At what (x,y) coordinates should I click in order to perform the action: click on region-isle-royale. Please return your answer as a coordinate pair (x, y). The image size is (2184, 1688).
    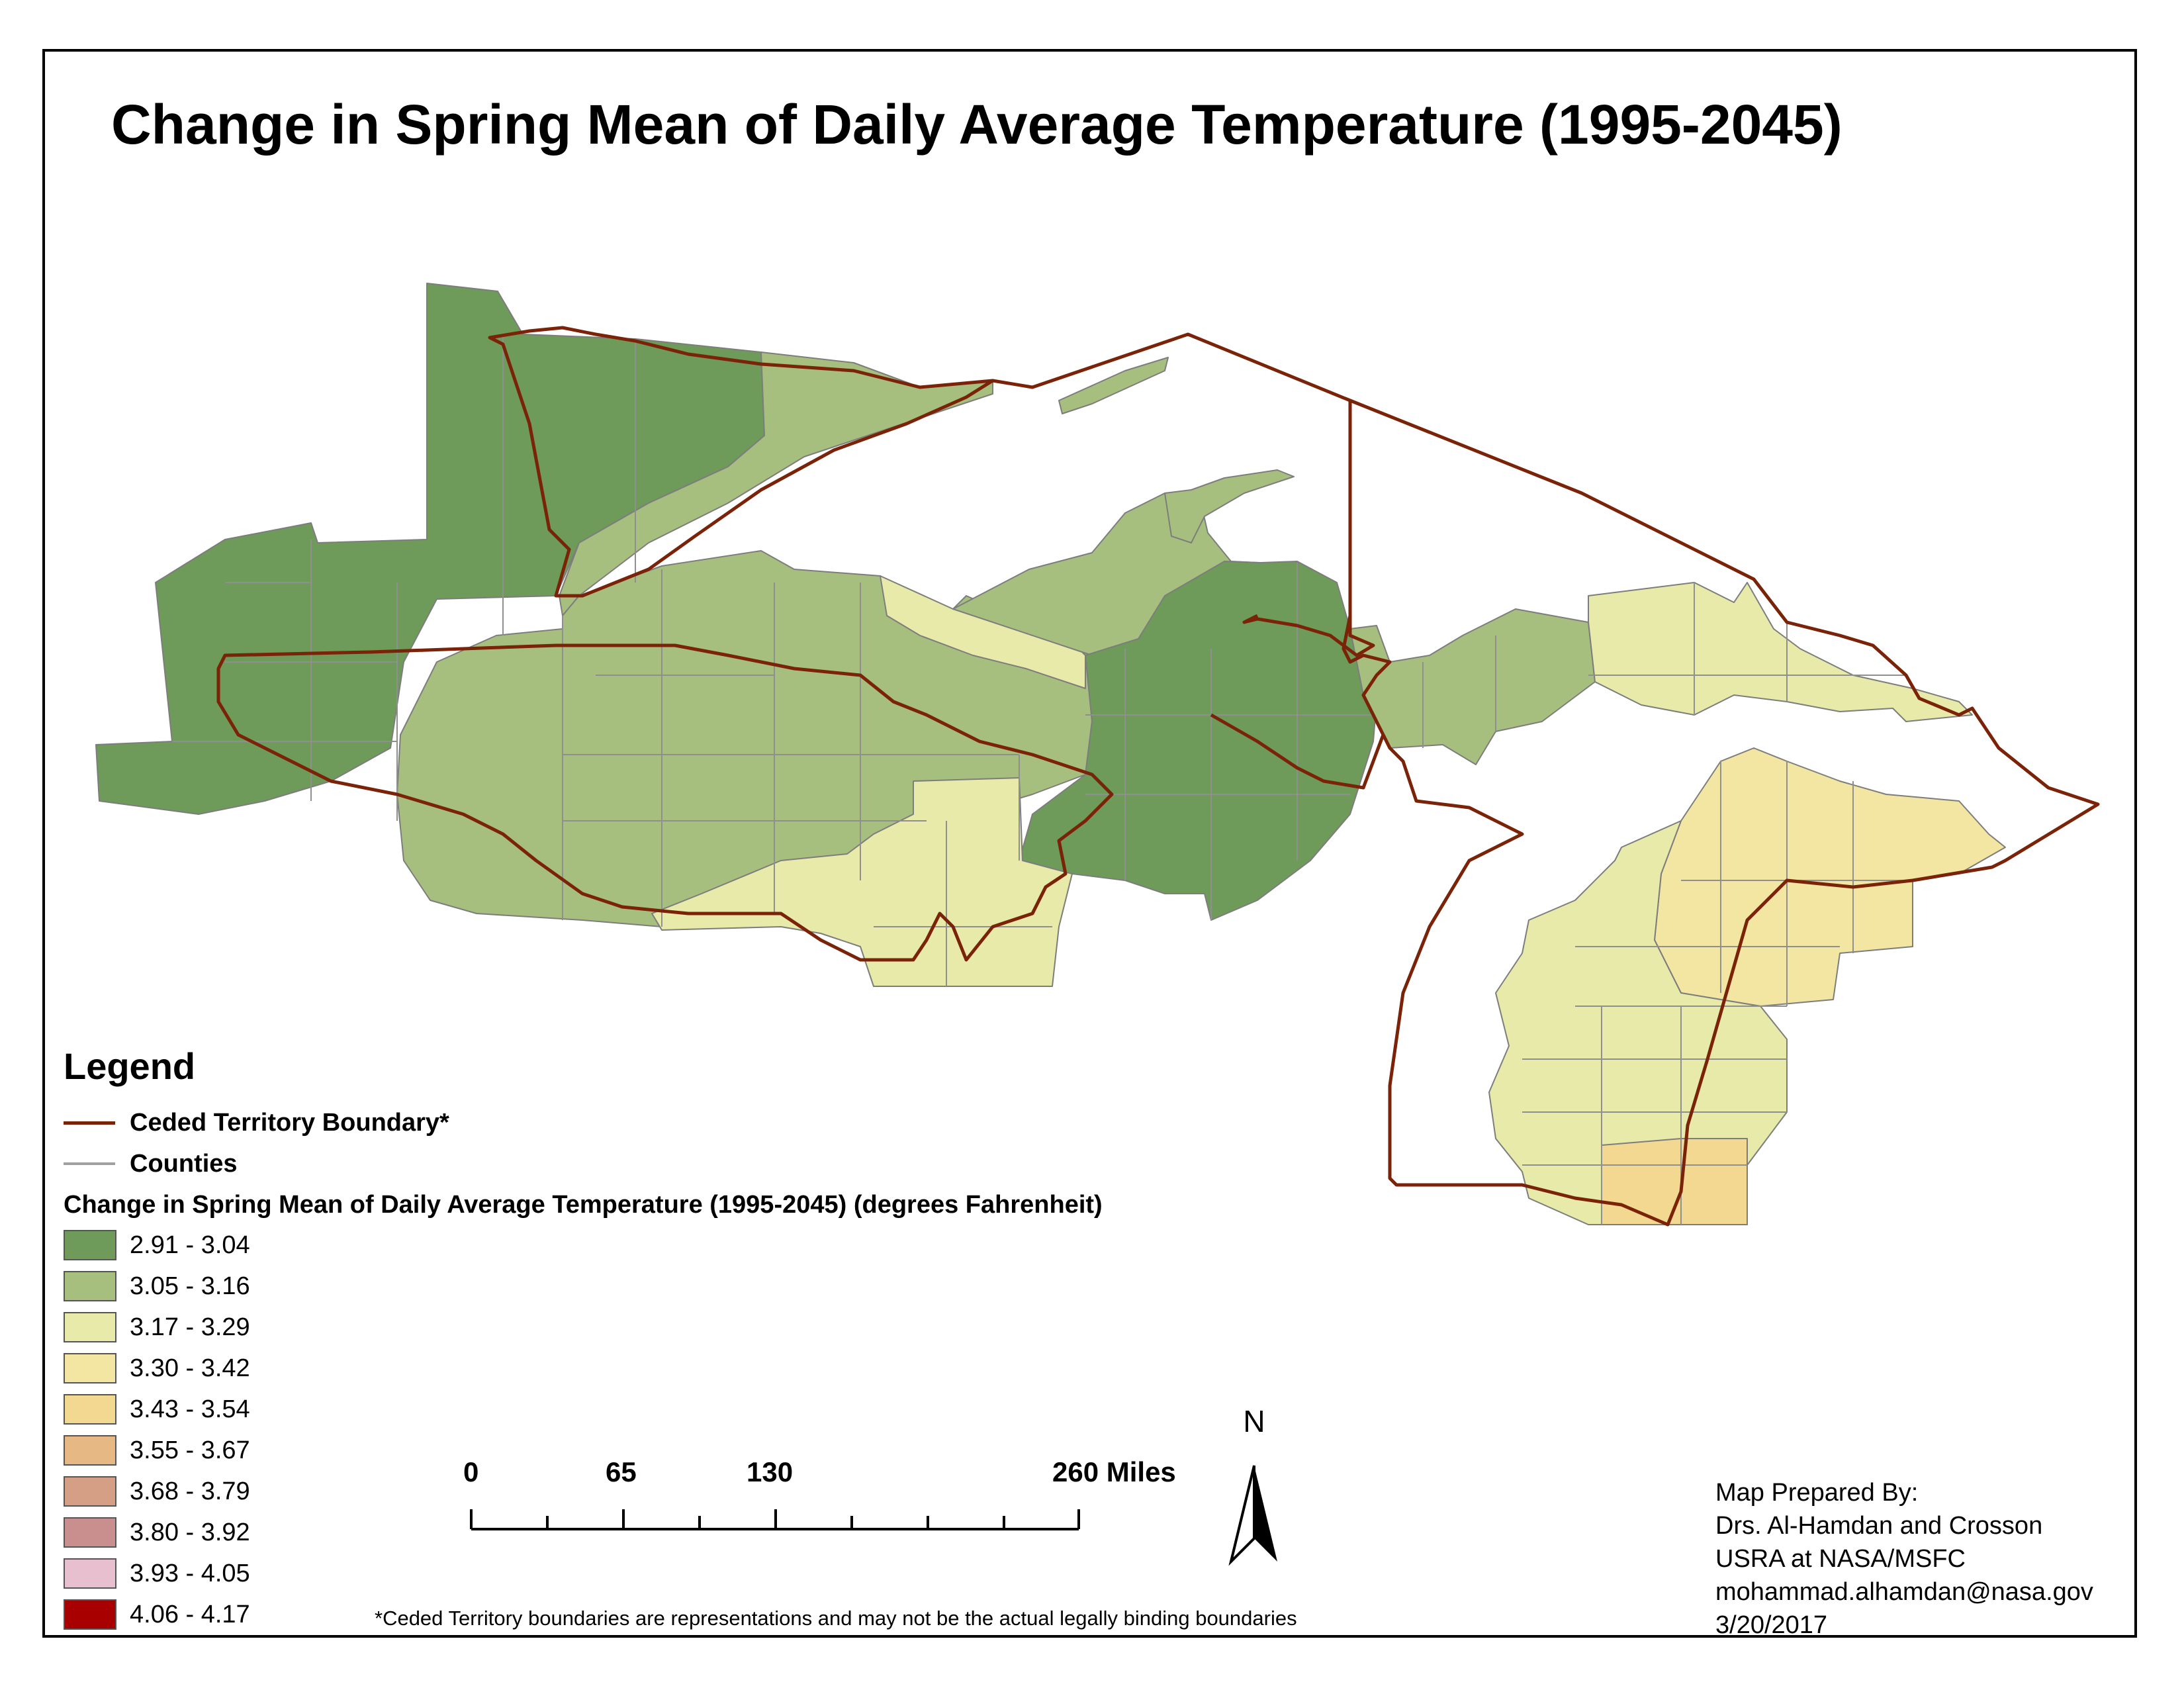
    Looking at the image, I should click on (1113, 385).